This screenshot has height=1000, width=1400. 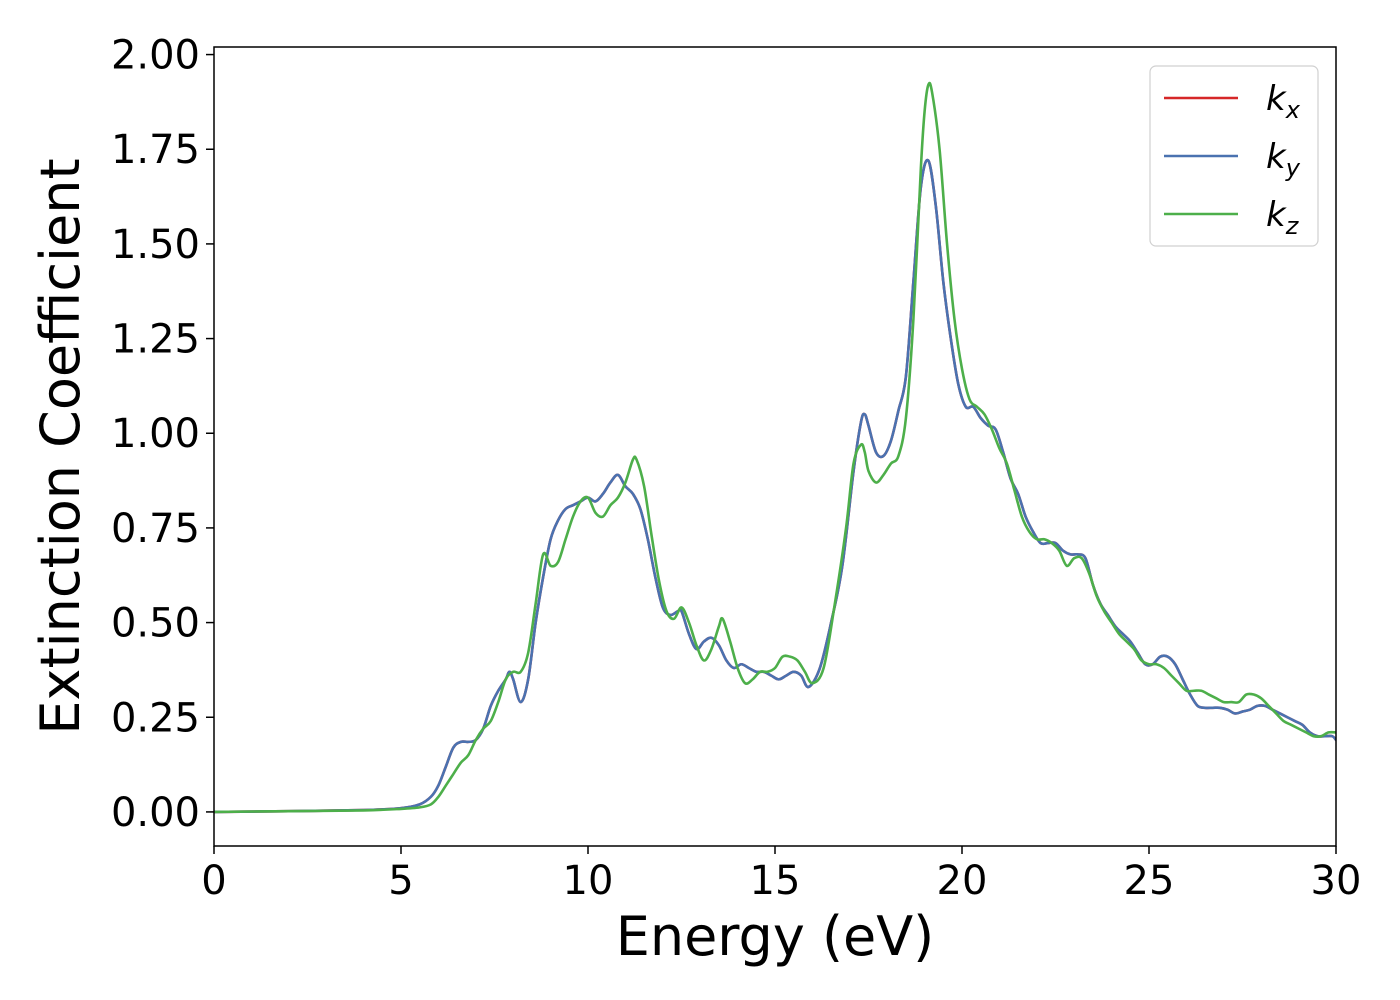 I want to click on x-tick-label: 25, so click(x=1149, y=881).